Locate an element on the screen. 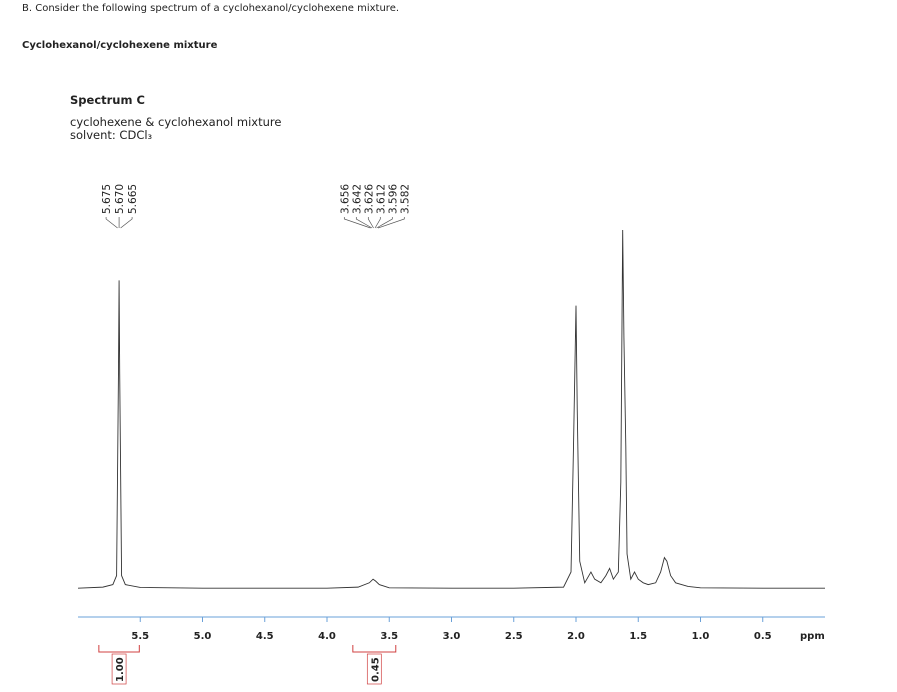 The width and height of the screenshot is (897, 692). x-tick-label: 3.5 is located at coordinates (389, 636).